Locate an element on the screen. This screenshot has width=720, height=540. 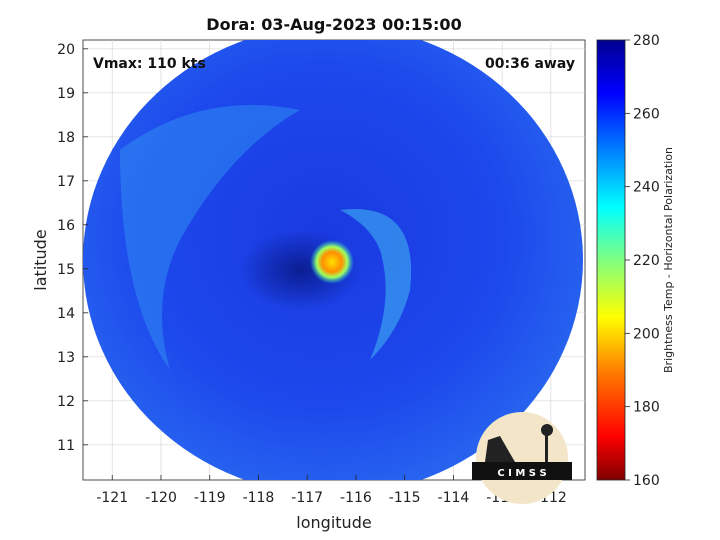
colorbar-tick-label: 260 is located at coordinates (646, 114).